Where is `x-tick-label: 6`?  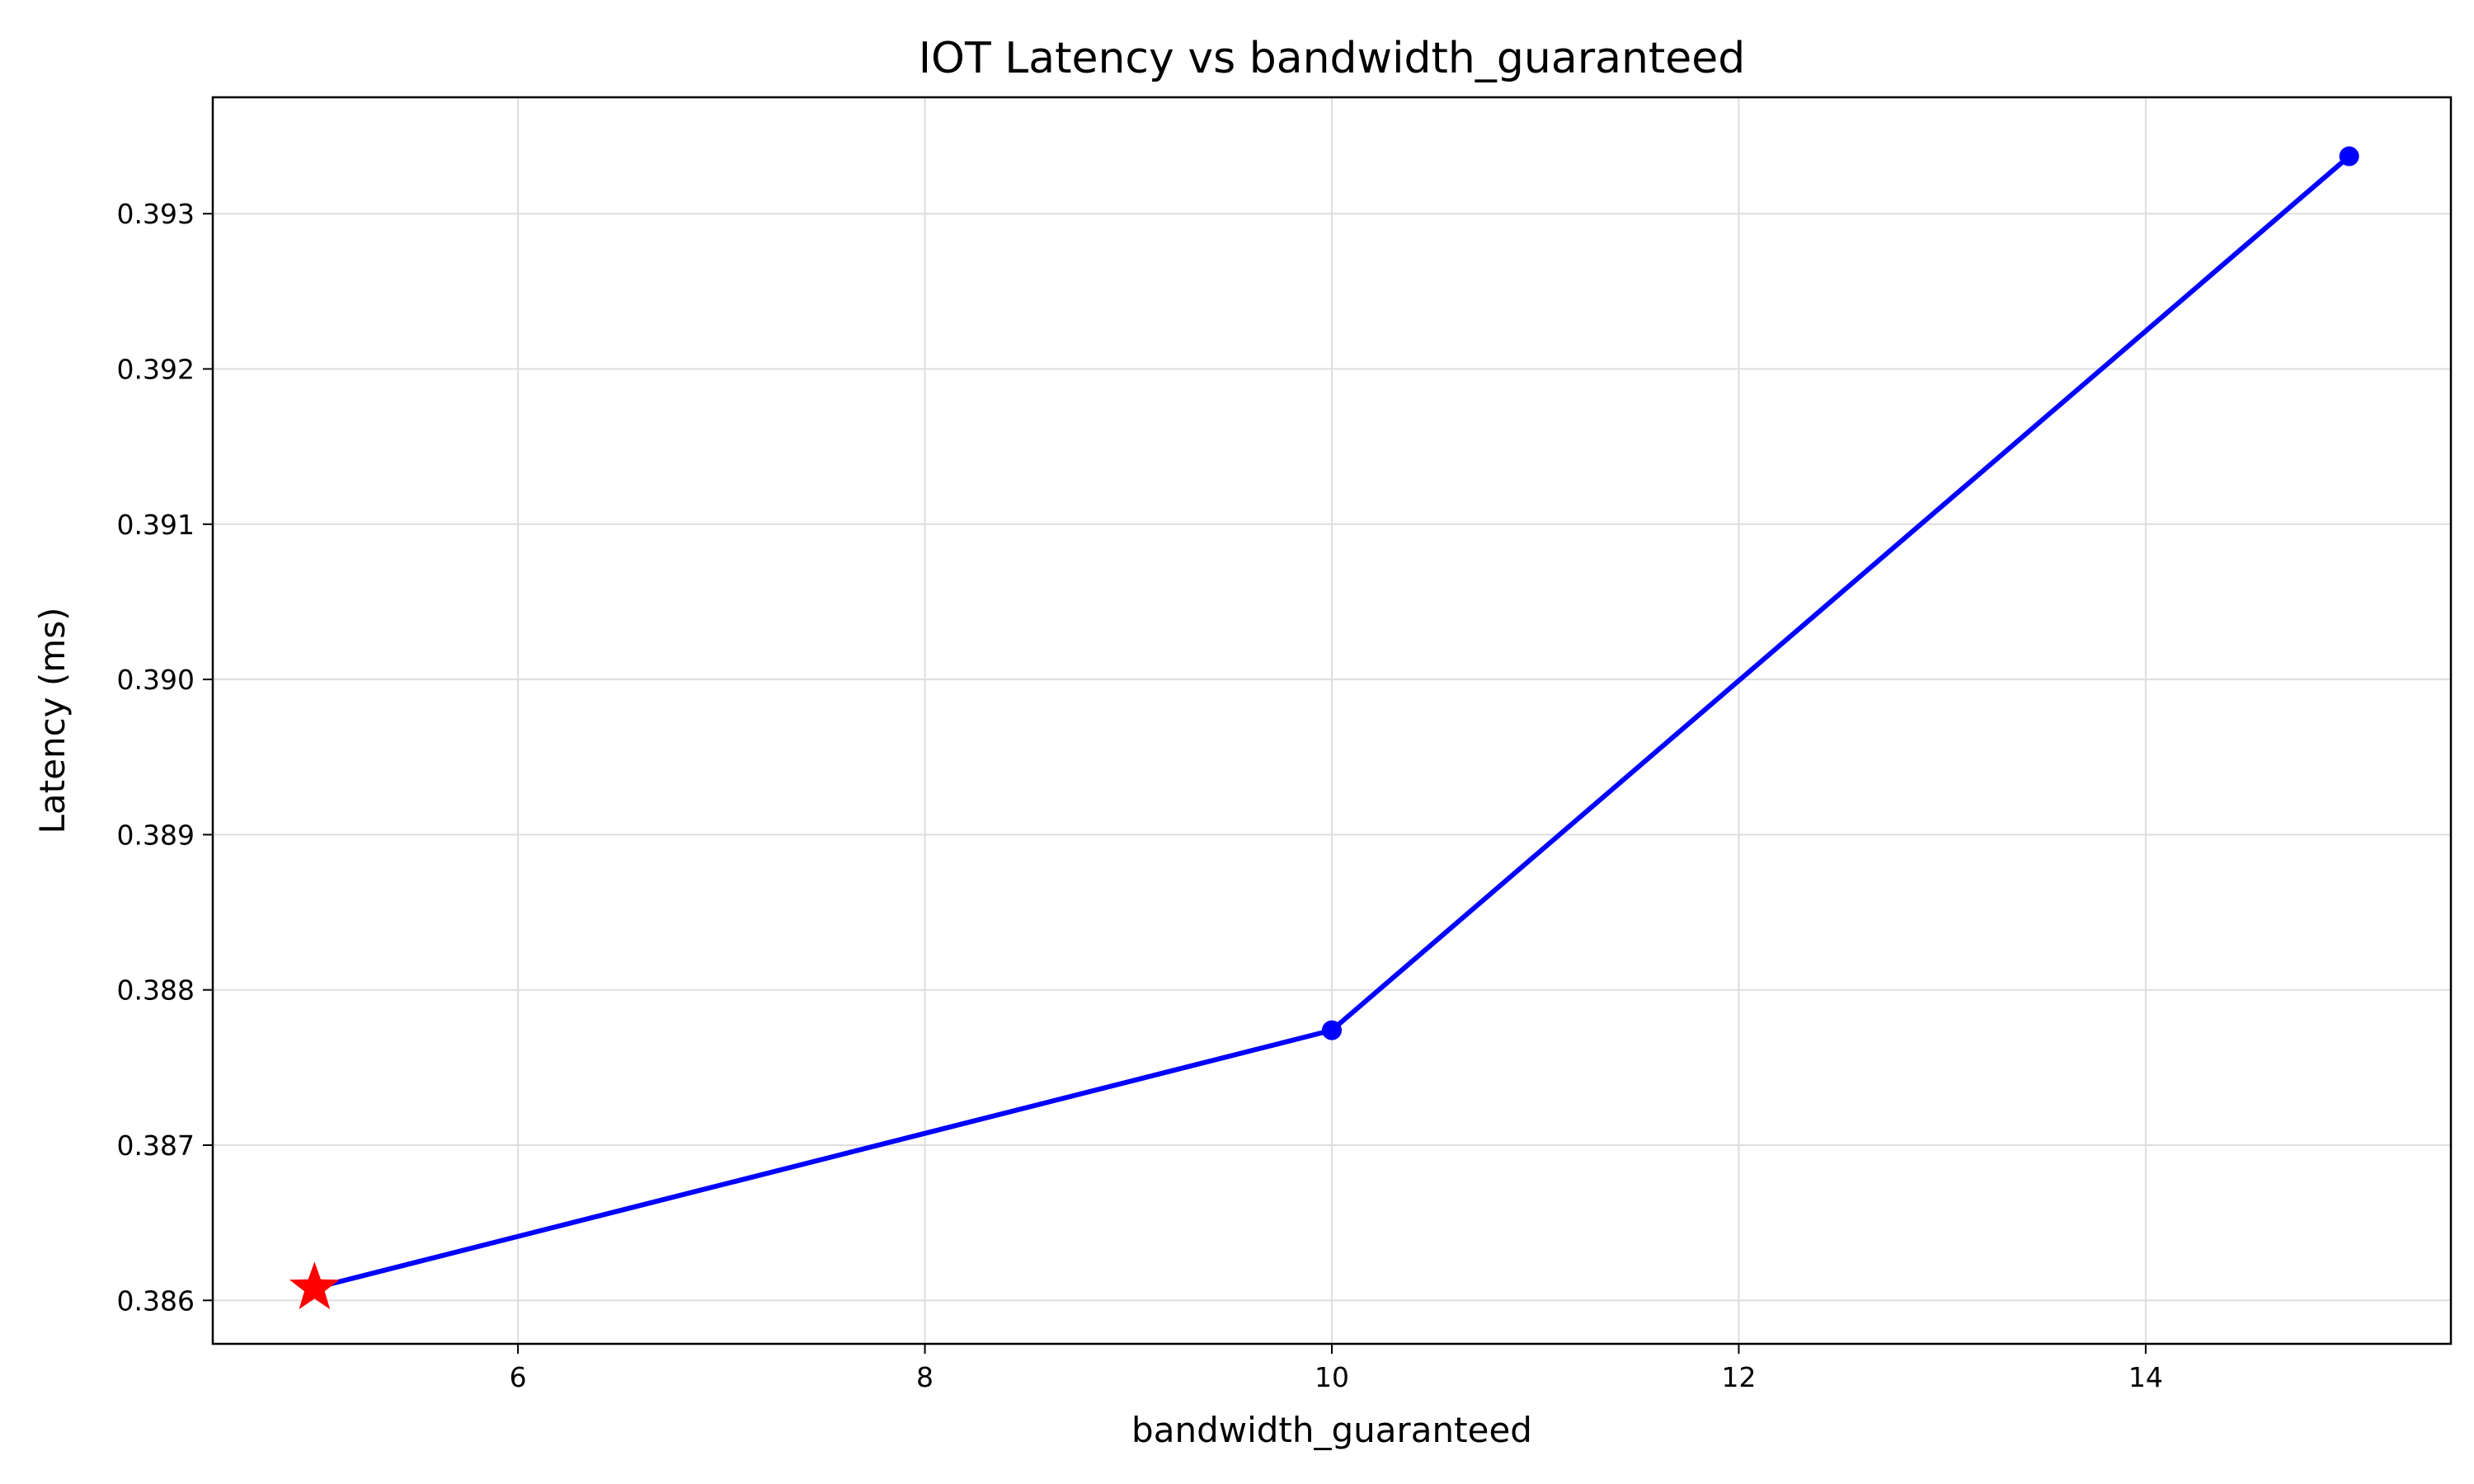 x-tick-label: 6 is located at coordinates (518, 1377).